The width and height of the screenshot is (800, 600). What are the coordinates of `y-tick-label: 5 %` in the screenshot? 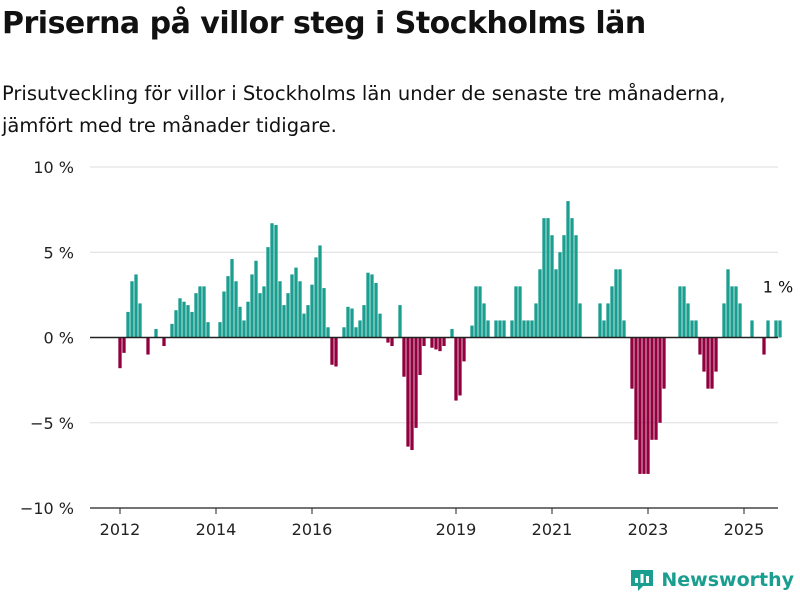 It's located at (59, 252).